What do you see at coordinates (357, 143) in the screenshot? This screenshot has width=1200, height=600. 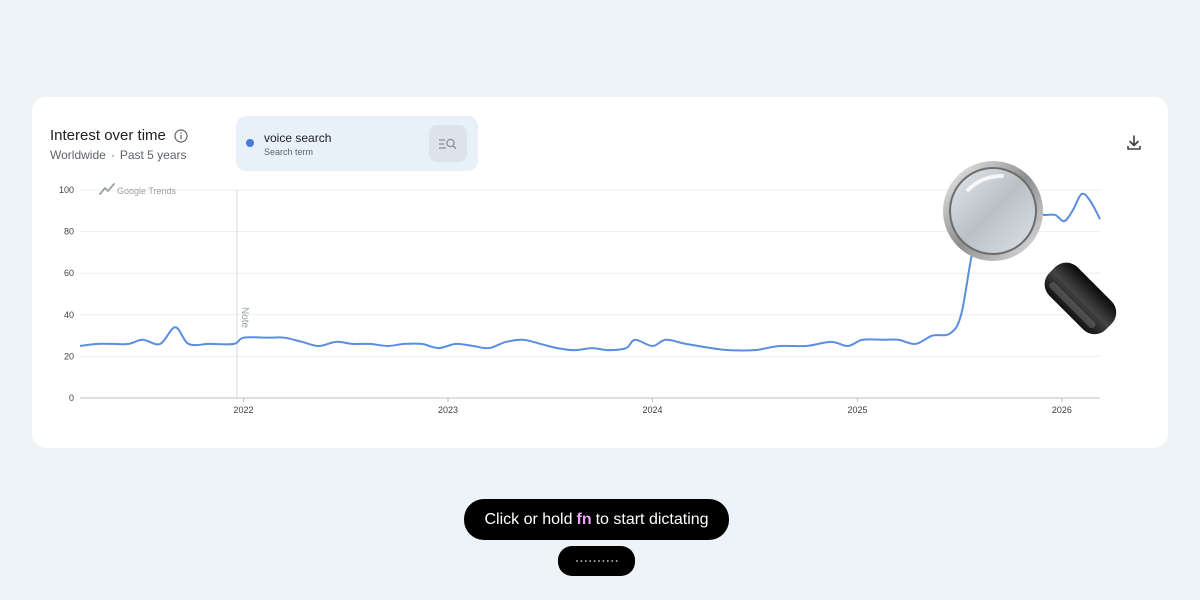 I see `search-term-chip: voice search Search term` at bounding box center [357, 143].